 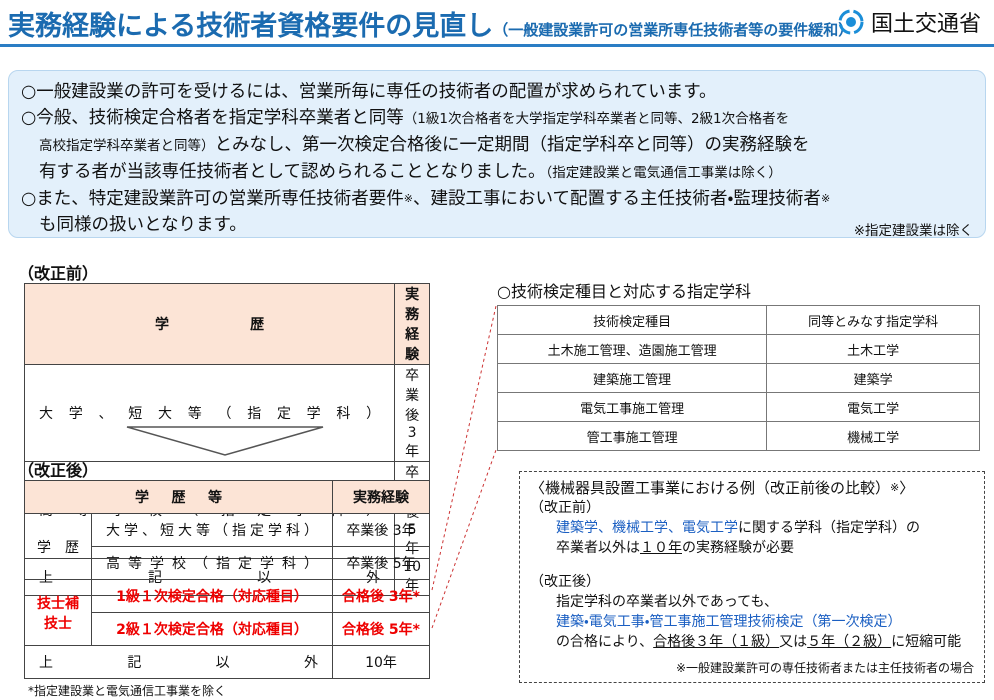 What do you see at coordinates (412, 324) in the screenshot?
I see `text: 実務経験` at bounding box center [412, 324].